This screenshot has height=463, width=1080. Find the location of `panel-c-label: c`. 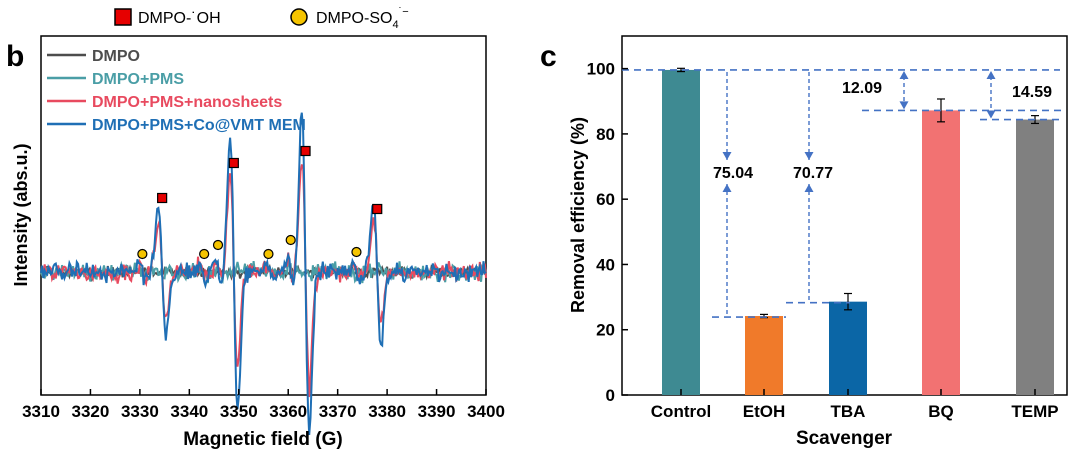

panel-c-label: c is located at coordinates (548, 56).